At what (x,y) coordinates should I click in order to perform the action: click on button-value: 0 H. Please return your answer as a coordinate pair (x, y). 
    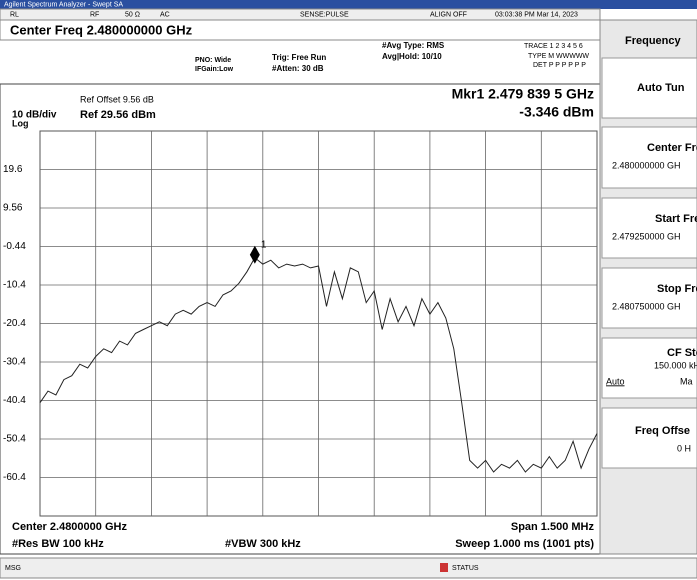
    Looking at the image, I should click on (684, 448).